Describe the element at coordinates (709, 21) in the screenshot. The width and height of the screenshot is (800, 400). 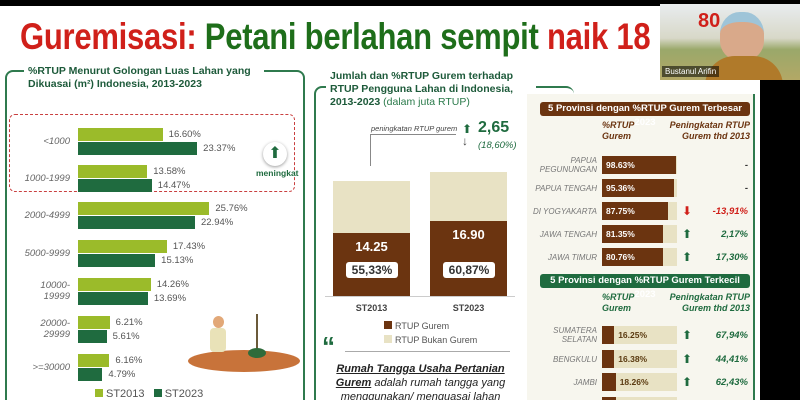
I see `event-banner: 80` at that location.